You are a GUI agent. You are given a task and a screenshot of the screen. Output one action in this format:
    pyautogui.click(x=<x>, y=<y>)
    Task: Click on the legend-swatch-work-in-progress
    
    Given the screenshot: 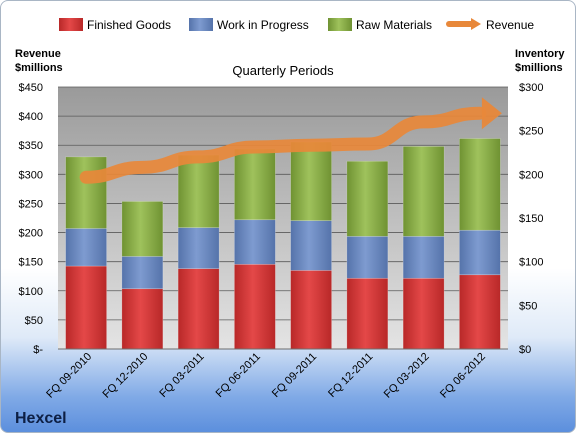 What is the action you would take?
    pyautogui.click(x=201, y=24)
    